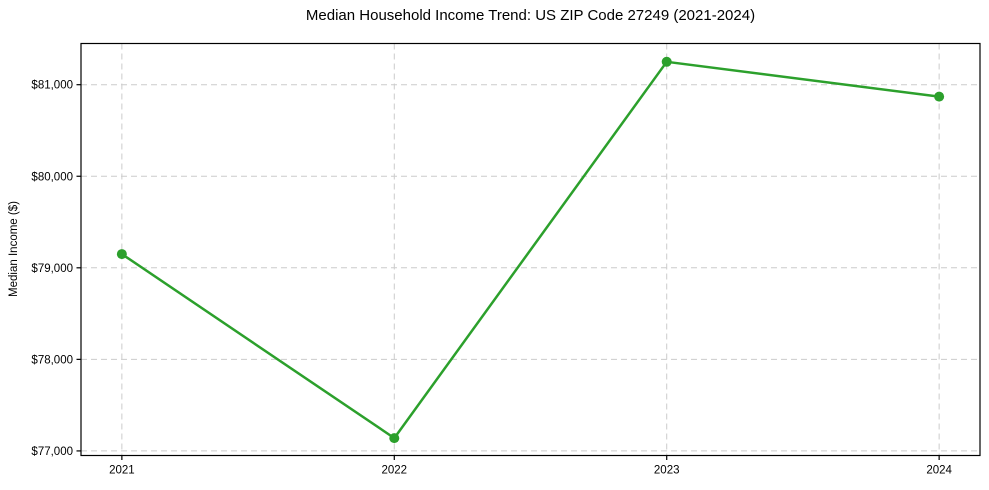  I want to click on data-point-2021, so click(121, 254).